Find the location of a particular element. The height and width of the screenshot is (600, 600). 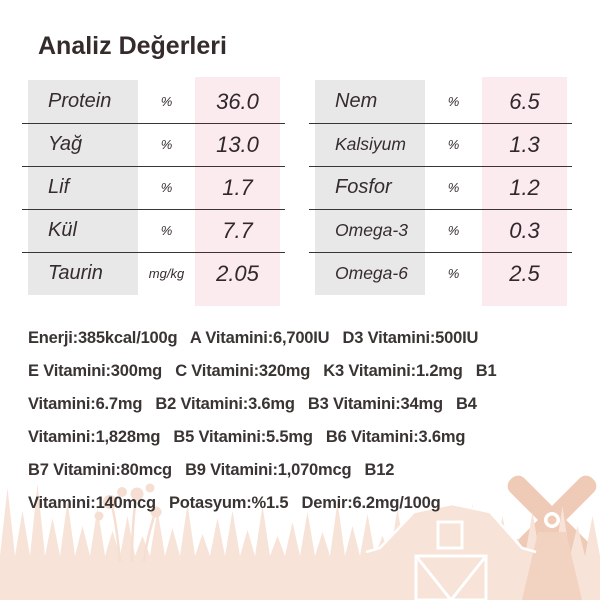

nutrient-value: 1.7 is located at coordinates (237, 187).